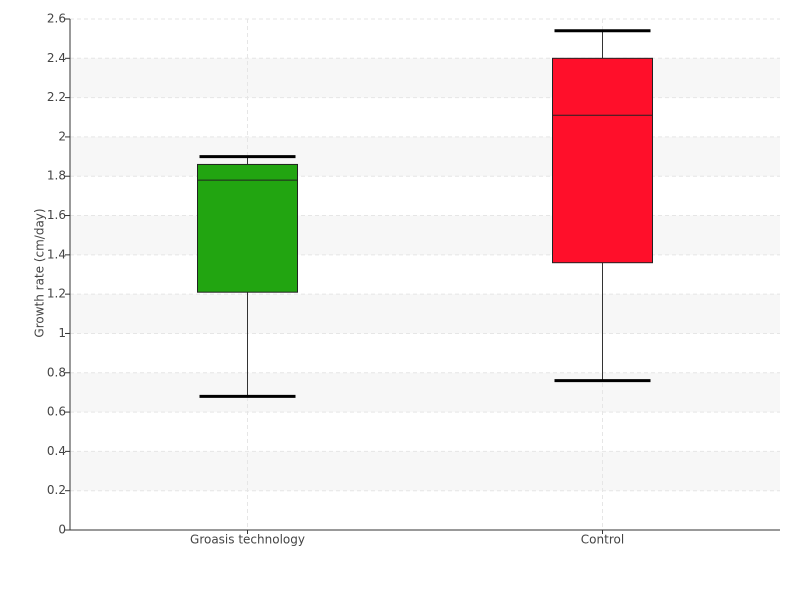 This screenshot has height=600, width=800. I want to click on y-tick-label: 0.4, so click(56, 451).